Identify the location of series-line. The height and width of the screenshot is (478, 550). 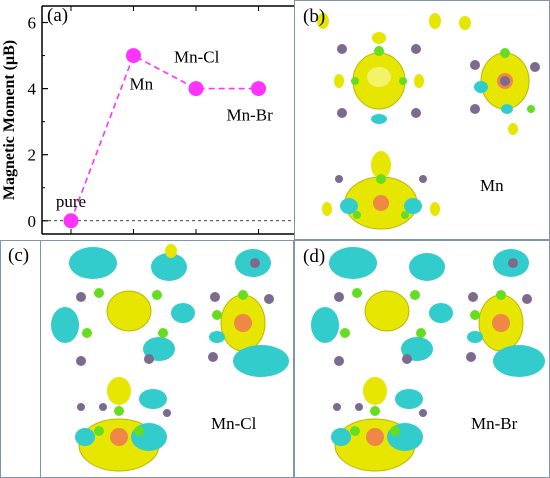
(164, 138).